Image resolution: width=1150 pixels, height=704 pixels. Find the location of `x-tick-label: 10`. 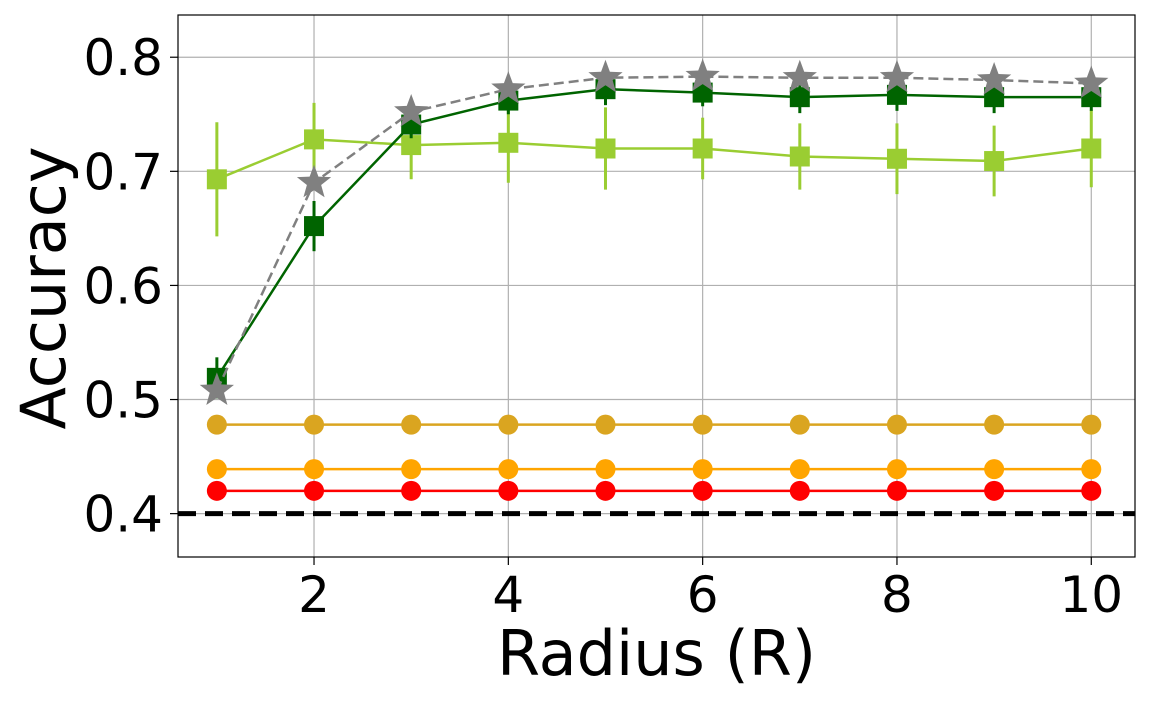

x-tick-label: 10 is located at coordinates (1091, 595).